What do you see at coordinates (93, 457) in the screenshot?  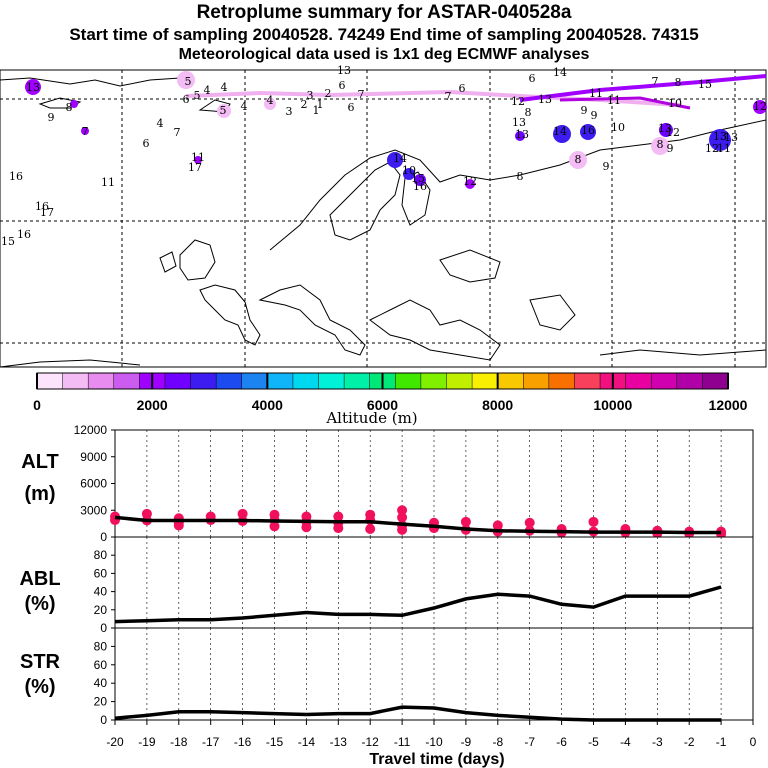 I see `y-tick-label: 9000` at bounding box center [93, 457].